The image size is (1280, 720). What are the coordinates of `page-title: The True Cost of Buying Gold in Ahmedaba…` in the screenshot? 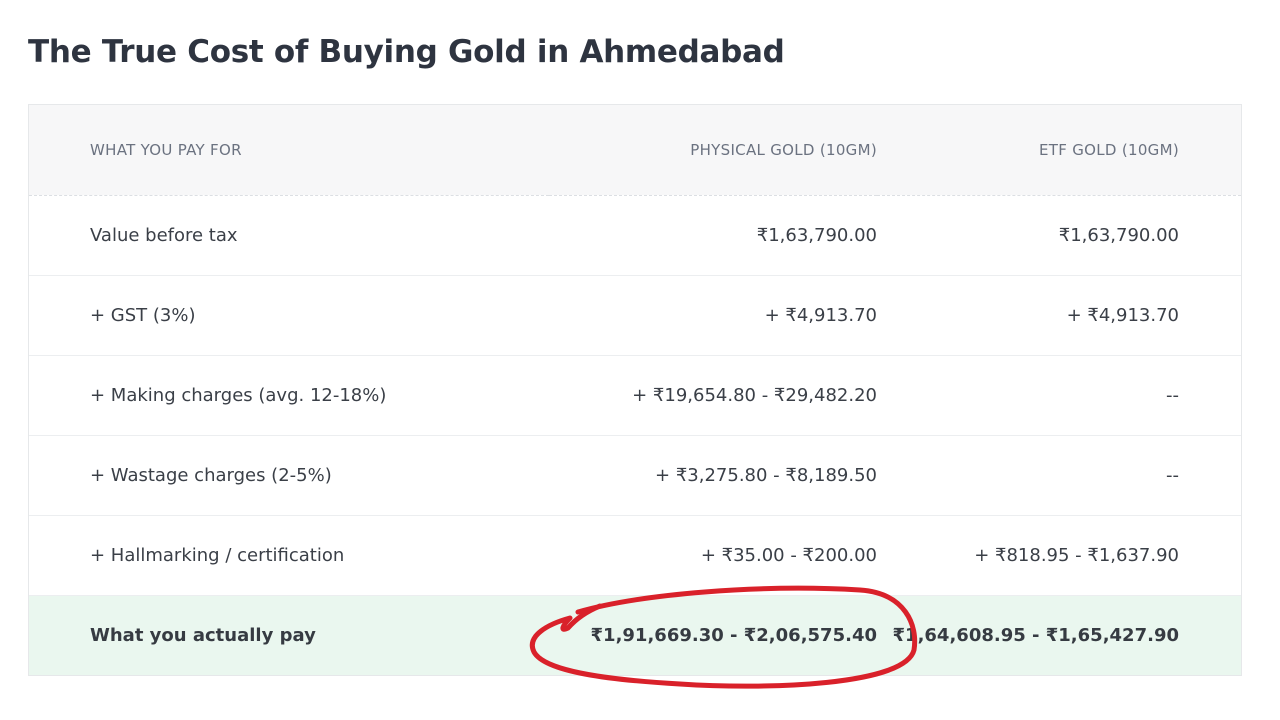 It's located at (406, 52).